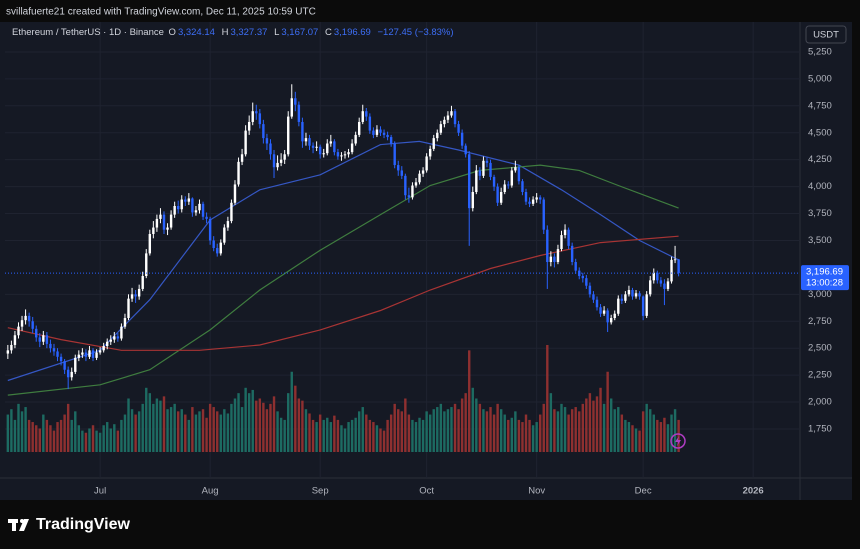  I want to click on logo-text: TradingView, so click(83, 524).